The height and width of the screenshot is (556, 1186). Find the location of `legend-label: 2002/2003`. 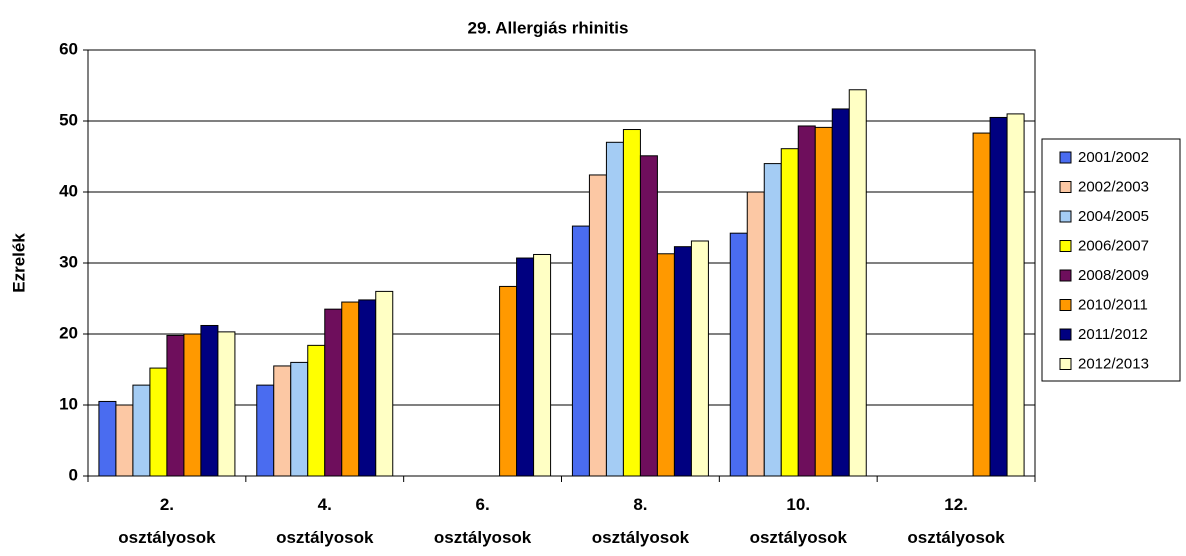

legend-label: 2002/2003 is located at coordinates (1113, 186).